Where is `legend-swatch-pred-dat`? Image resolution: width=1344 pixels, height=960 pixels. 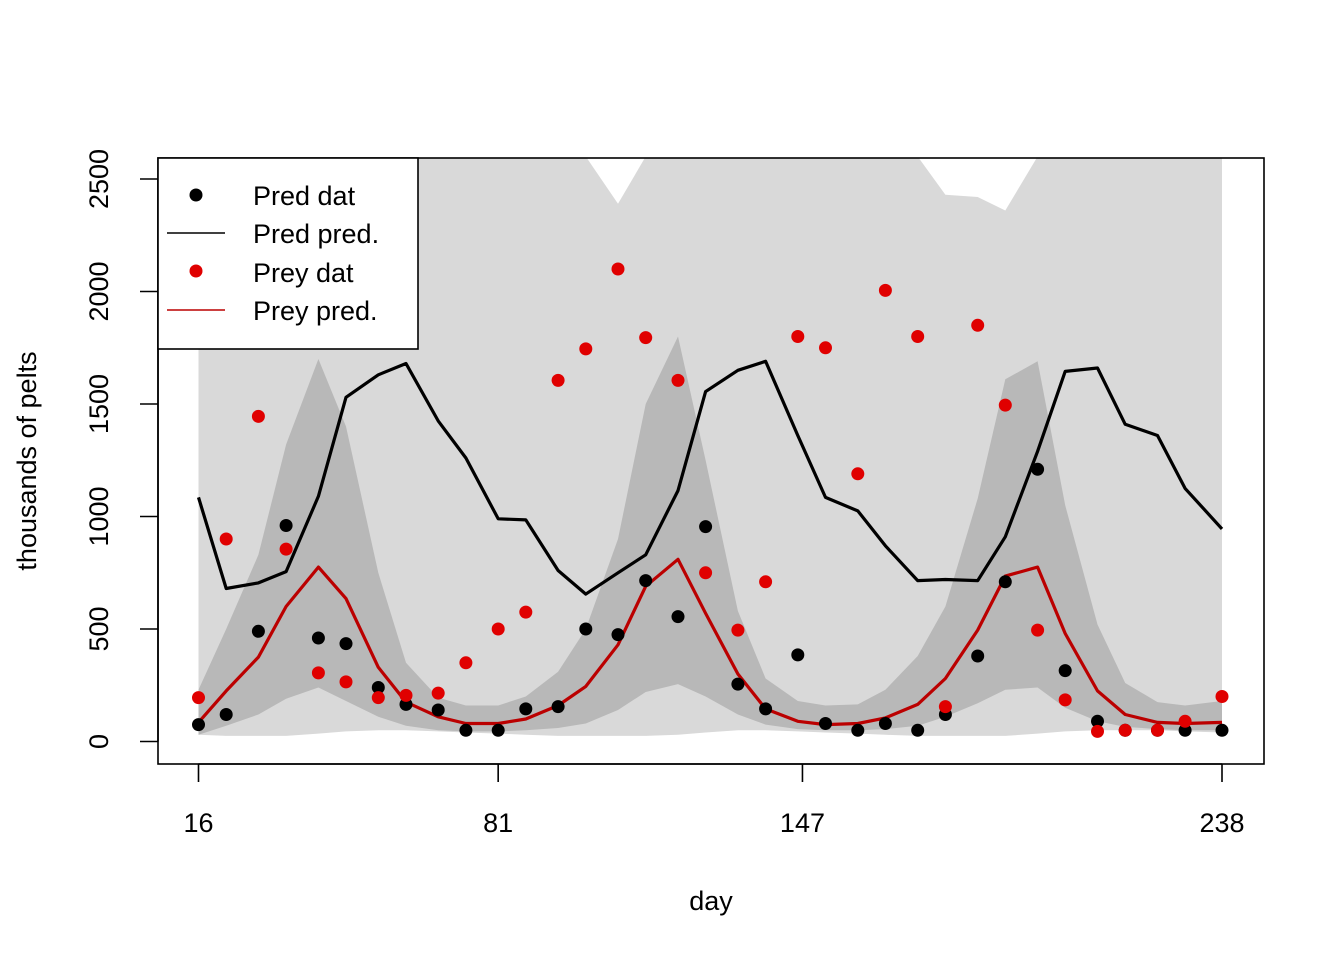 legend-swatch-pred-dat is located at coordinates (196, 195).